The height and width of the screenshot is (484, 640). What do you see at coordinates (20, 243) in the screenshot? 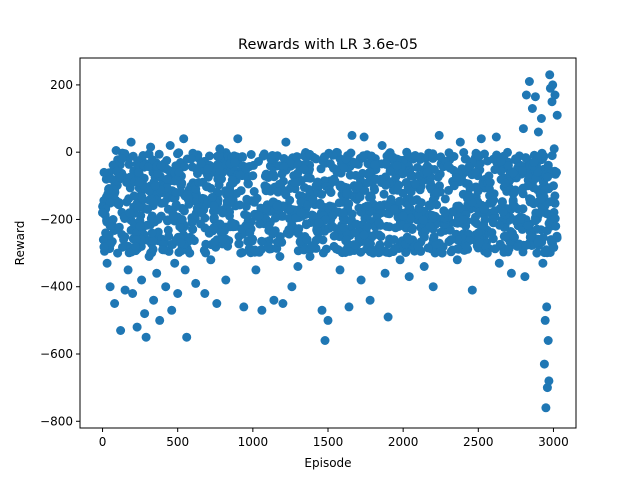
I see `y-axis-label: Reward` at bounding box center [20, 243].